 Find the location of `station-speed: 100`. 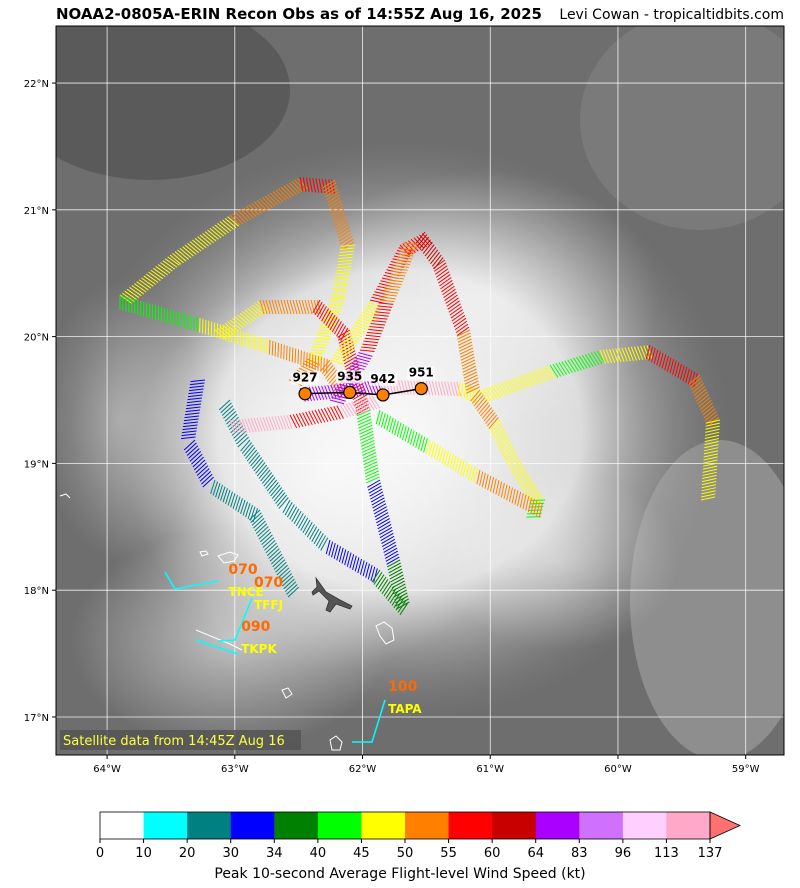

station-speed: 100 is located at coordinates (402, 687).